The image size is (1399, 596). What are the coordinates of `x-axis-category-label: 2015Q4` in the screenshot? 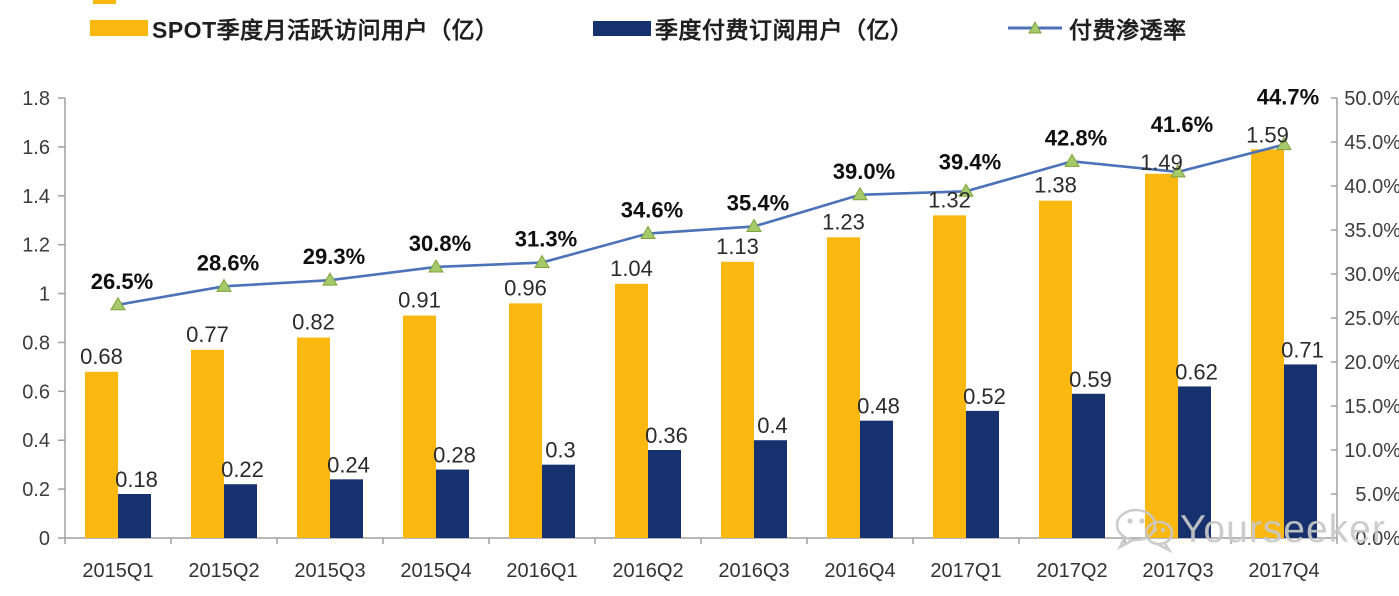 It's located at (435, 571).